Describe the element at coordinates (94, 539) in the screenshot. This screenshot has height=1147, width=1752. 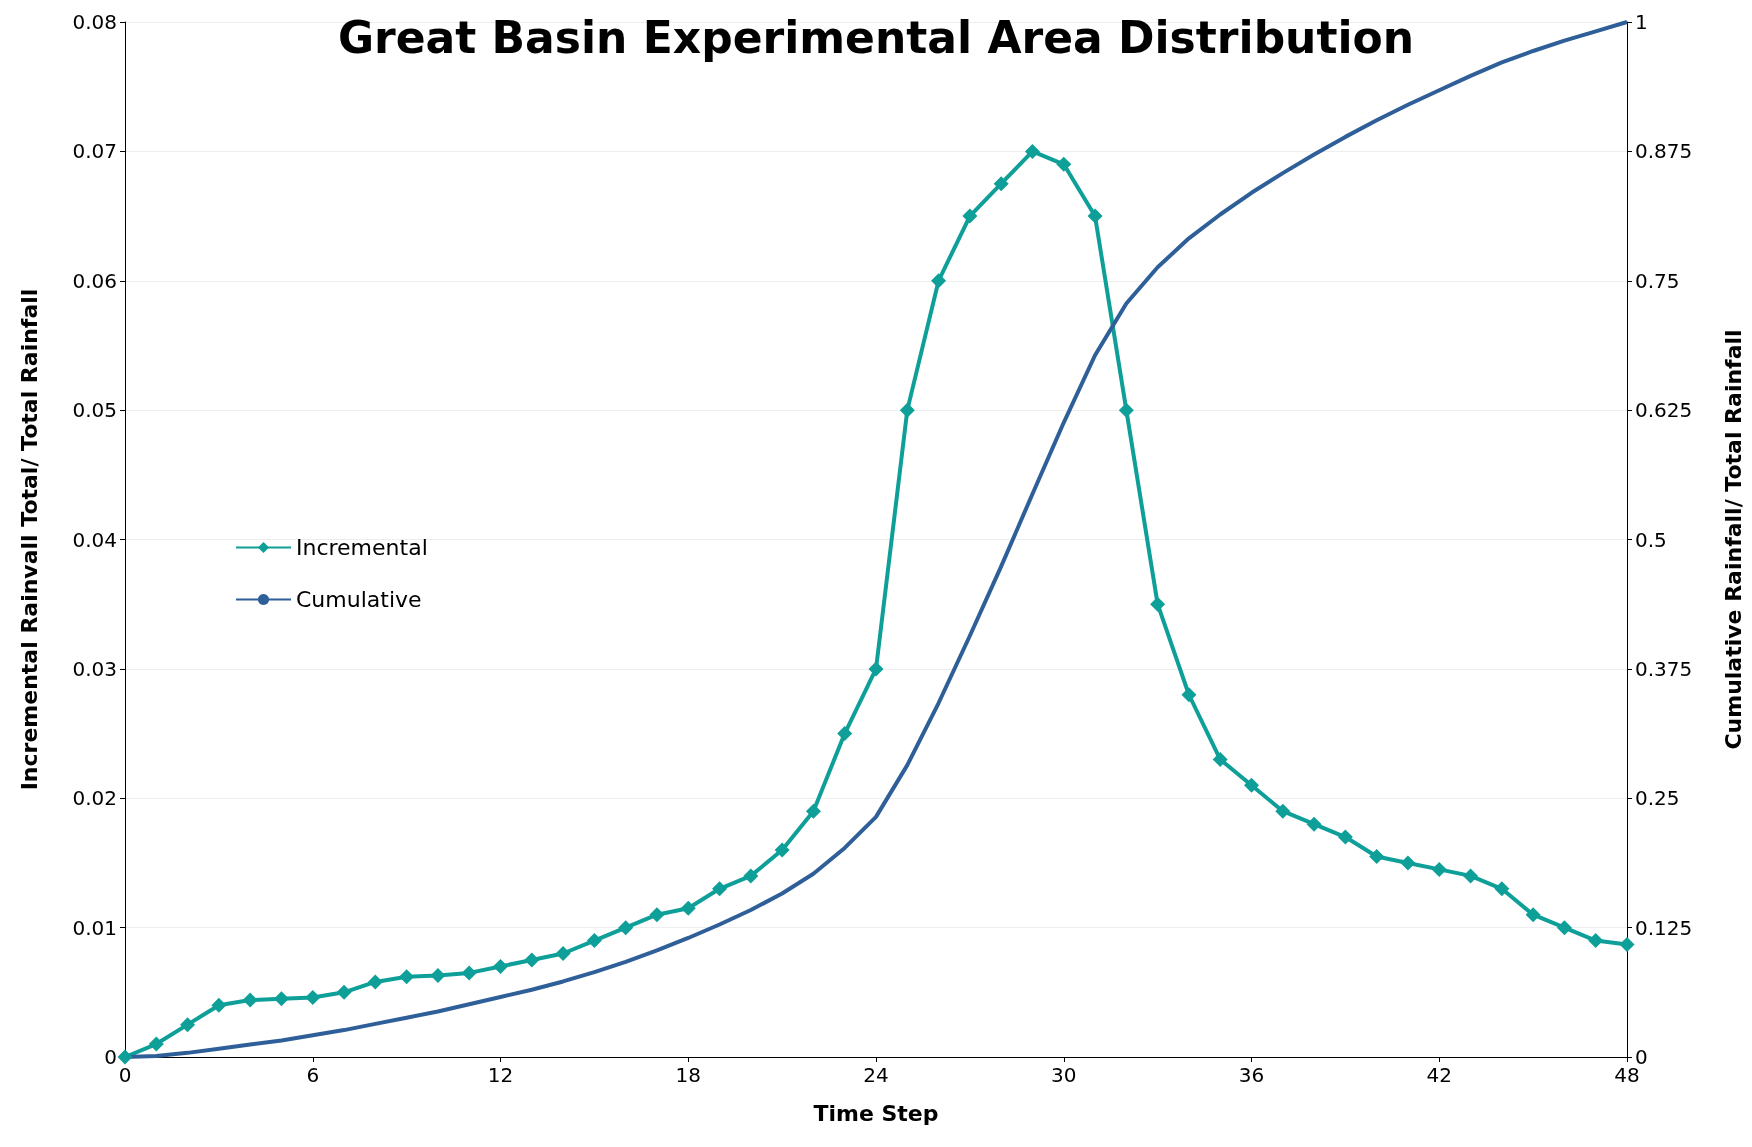
I see `y-tick-label: 0.04` at that location.